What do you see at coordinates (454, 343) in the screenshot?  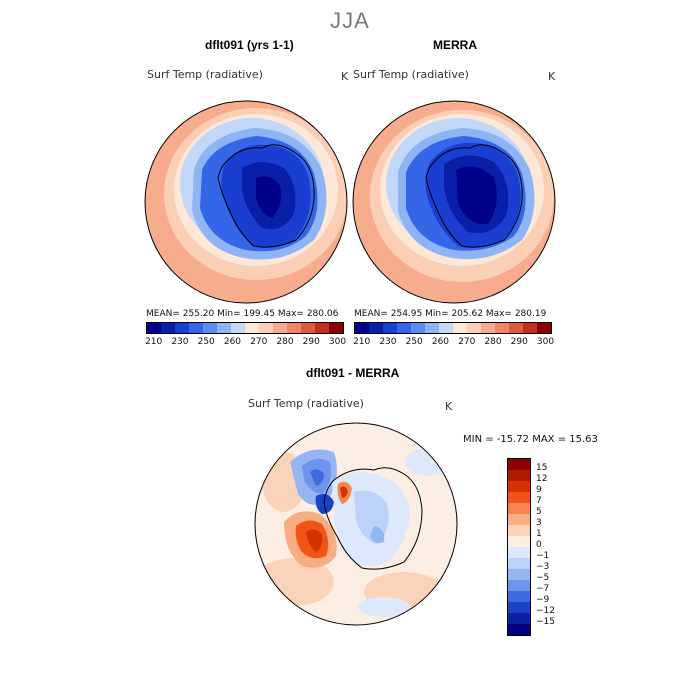 I see `right-colorbar-ticks: 210 230 250 260 270 280 290 300` at bounding box center [454, 343].